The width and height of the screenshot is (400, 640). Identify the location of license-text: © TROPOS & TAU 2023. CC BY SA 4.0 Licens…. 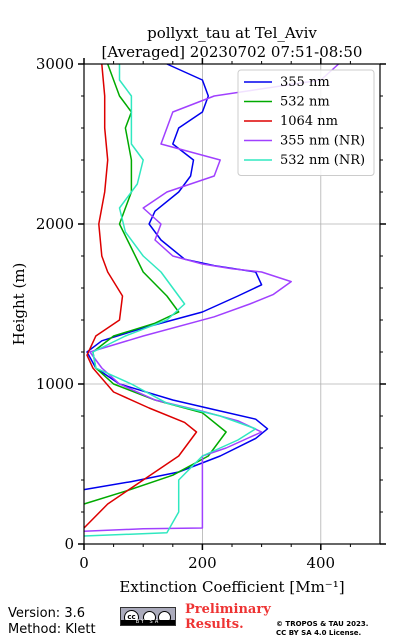
(322, 628).